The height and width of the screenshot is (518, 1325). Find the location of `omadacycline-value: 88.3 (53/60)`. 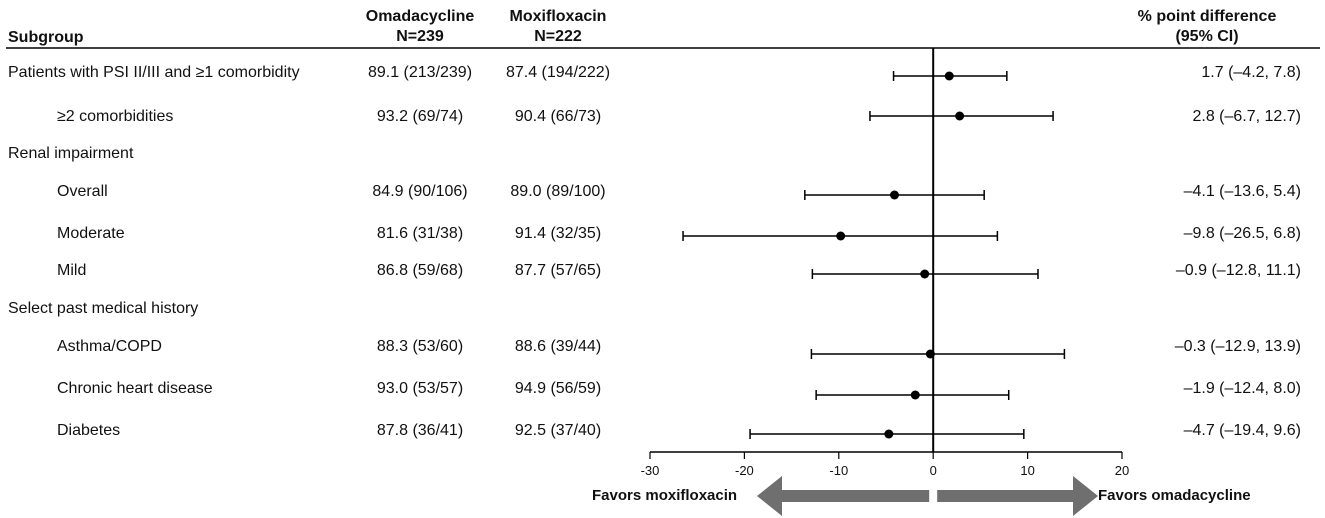

omadacycline-value: 88.3 (53/60) is located at coordinates (420, 346).